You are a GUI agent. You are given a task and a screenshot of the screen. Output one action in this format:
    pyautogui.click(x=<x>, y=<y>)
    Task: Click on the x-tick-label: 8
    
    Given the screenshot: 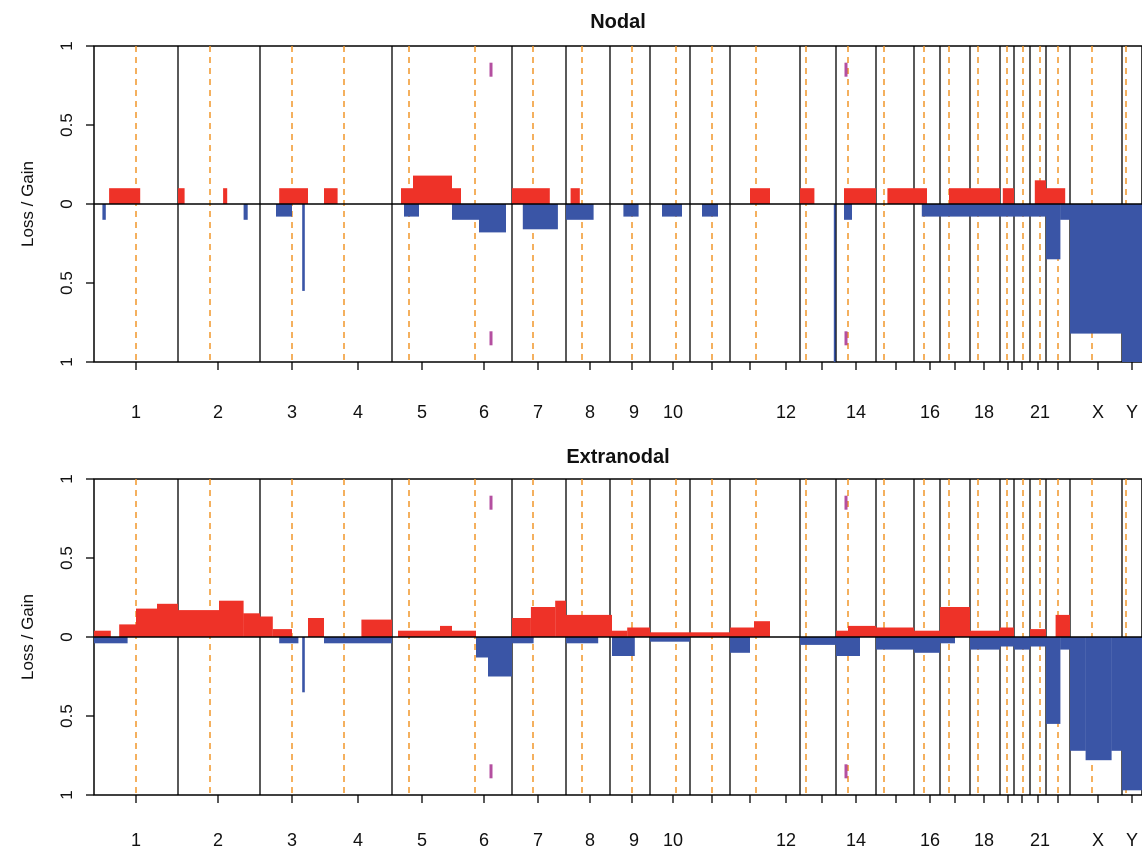 What is the action you would take?
    pyautogui.click(x=590, y=839)
    